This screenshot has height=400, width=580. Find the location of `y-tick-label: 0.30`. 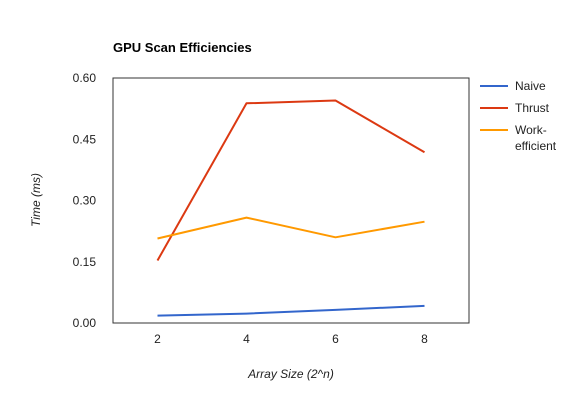

y-tick-label: 0.30 is located at coordinates (85, 201).